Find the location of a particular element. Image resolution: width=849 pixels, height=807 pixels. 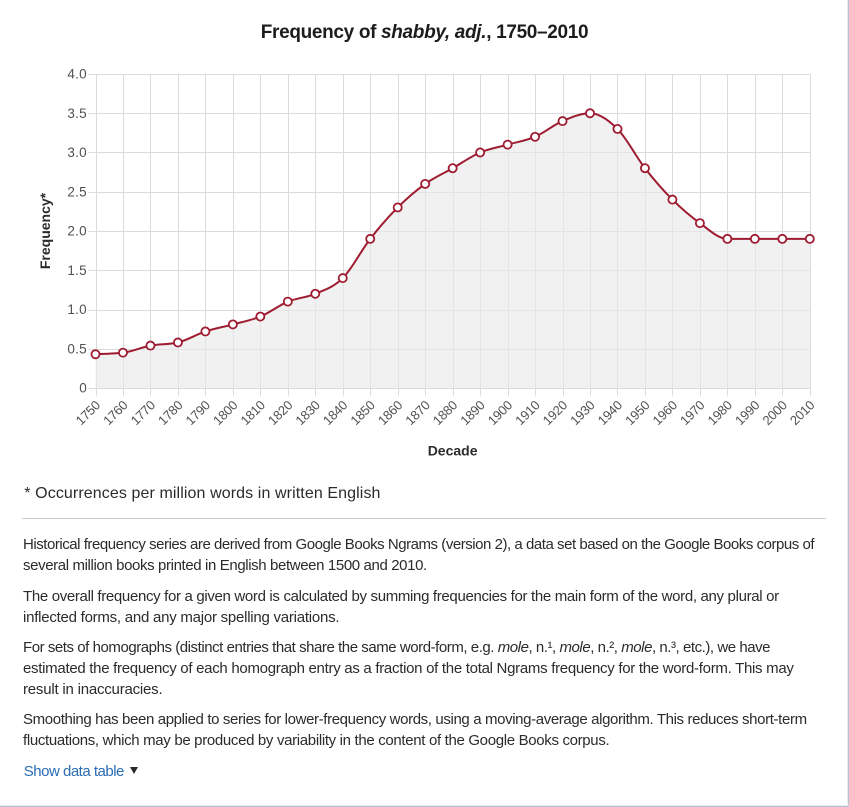

svg-text: 1780 is located at coordinates (170, 413).